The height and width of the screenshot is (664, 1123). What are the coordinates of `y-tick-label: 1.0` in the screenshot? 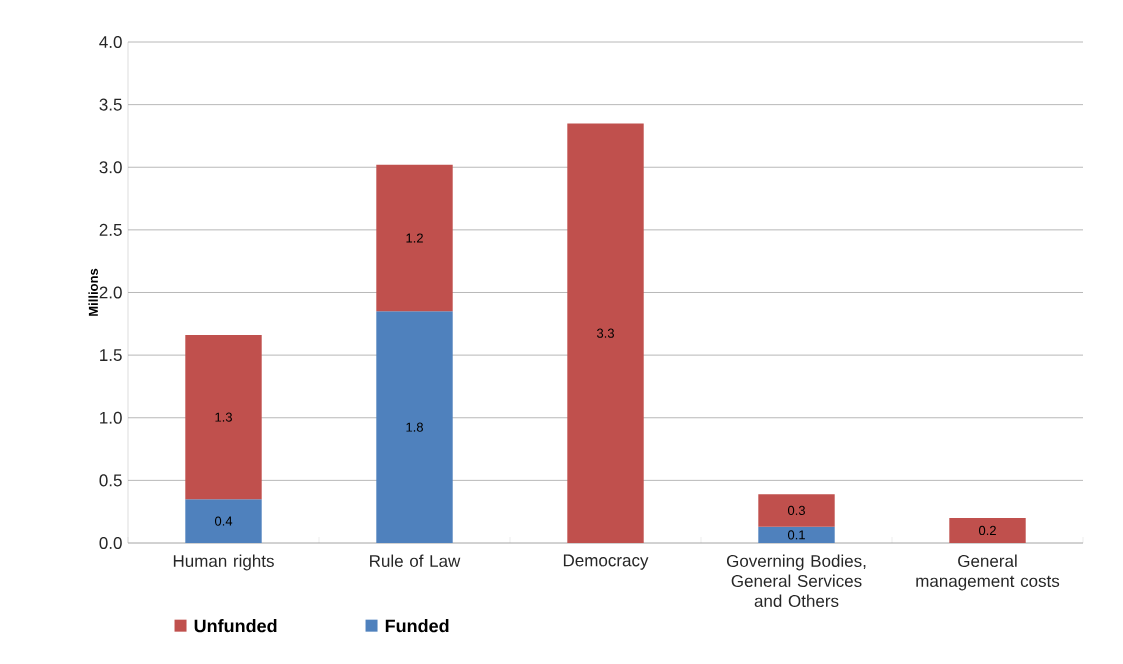 It's located at (111, 417).